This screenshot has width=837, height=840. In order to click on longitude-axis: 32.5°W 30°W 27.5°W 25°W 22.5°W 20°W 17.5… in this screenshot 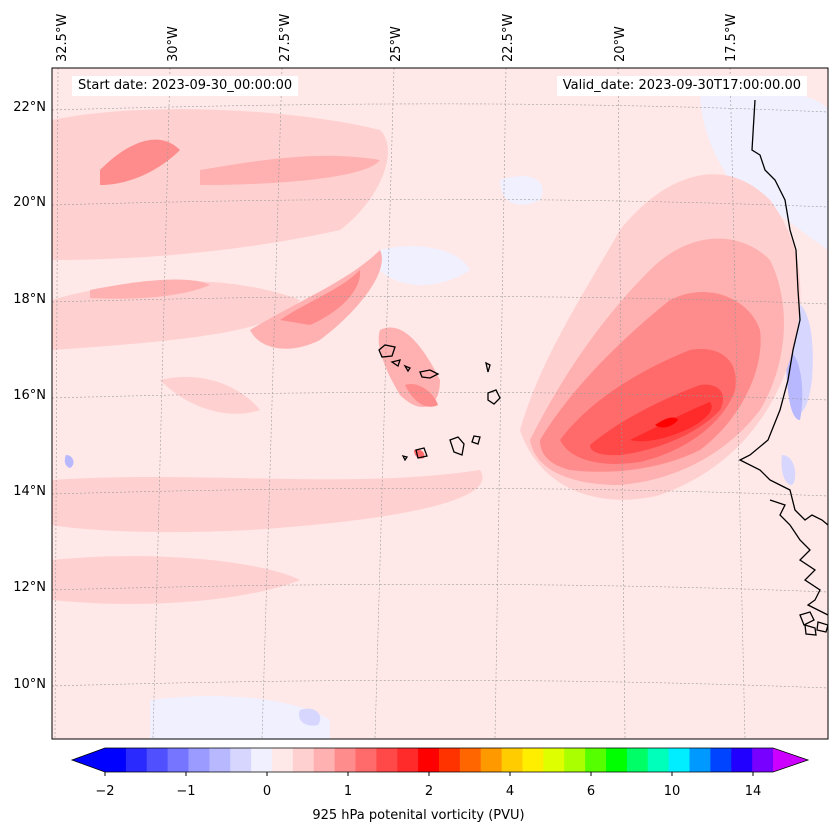, I will do `click(397, 38)`.